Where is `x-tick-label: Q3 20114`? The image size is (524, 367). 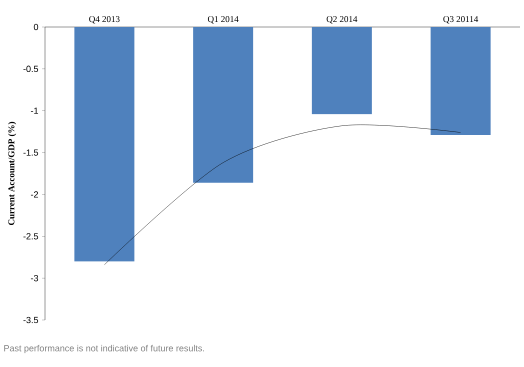 x-tick-label: Q3 20114 is located at coordinates (460, 20).